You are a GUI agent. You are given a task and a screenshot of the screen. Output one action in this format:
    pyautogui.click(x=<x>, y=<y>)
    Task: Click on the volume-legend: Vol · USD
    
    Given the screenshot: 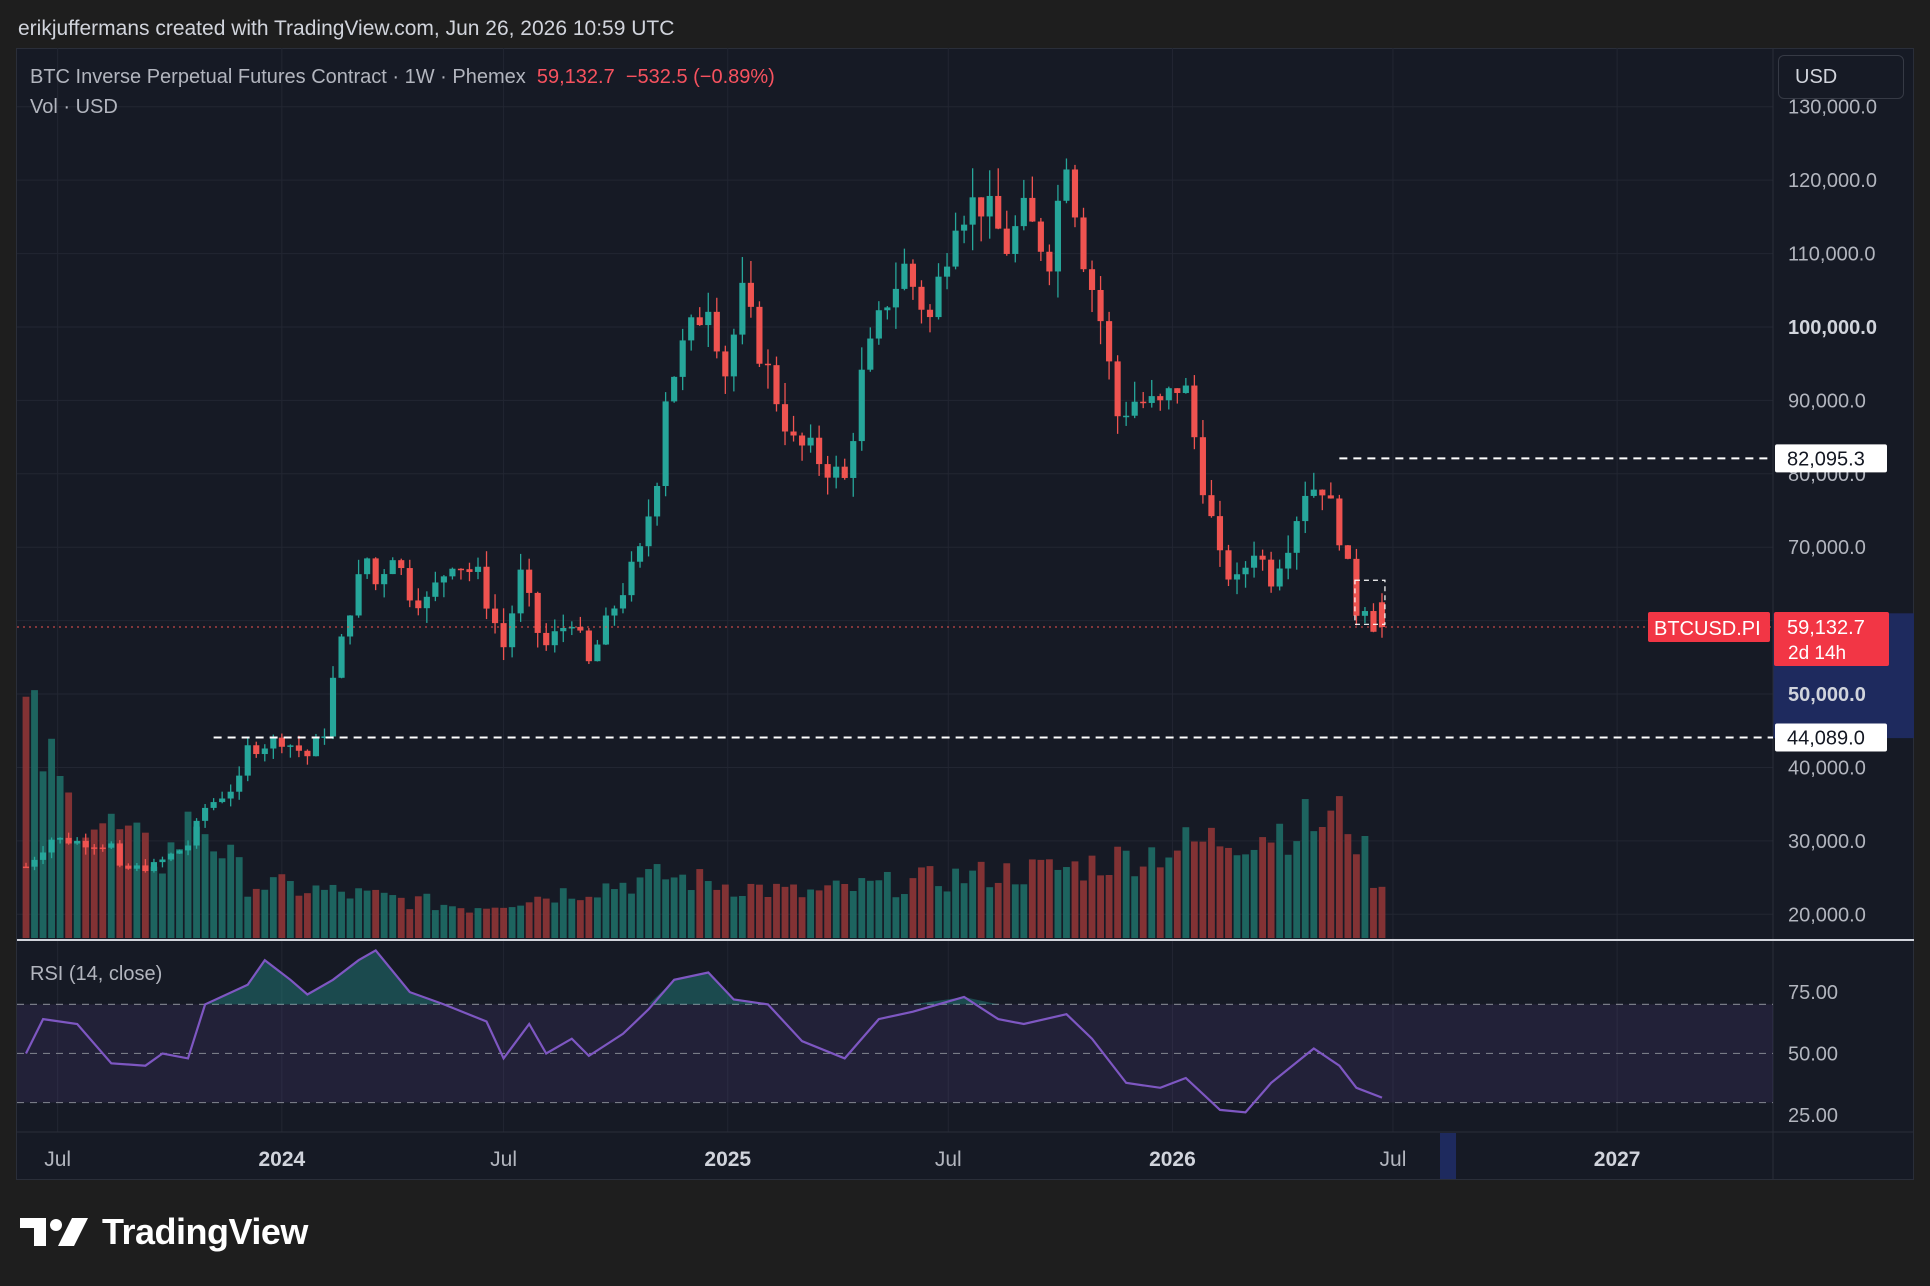 What is the action you would take?
    pyautogui.click(x=74, y=107)
    